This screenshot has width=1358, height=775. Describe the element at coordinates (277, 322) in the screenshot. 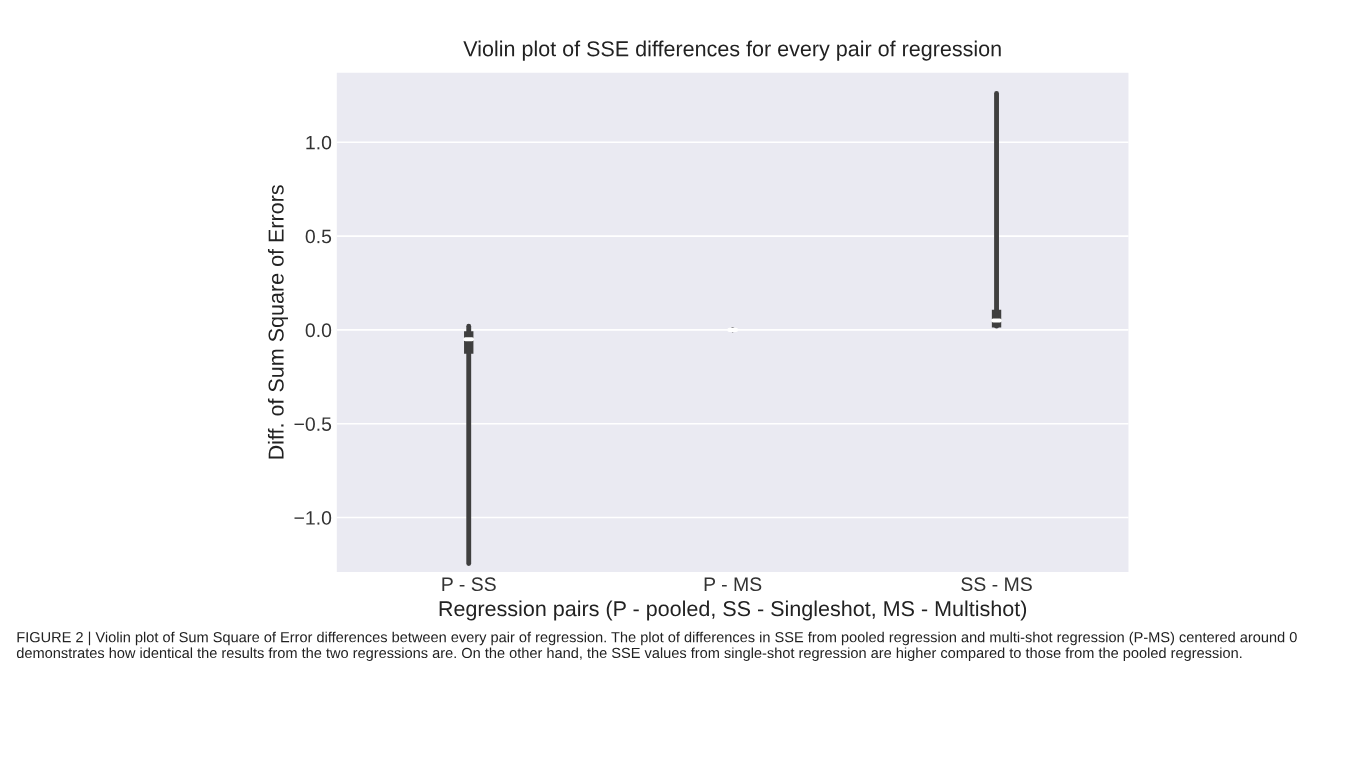

I see `y-axis-title: Diff. of Sum Square of Errors` at that location.